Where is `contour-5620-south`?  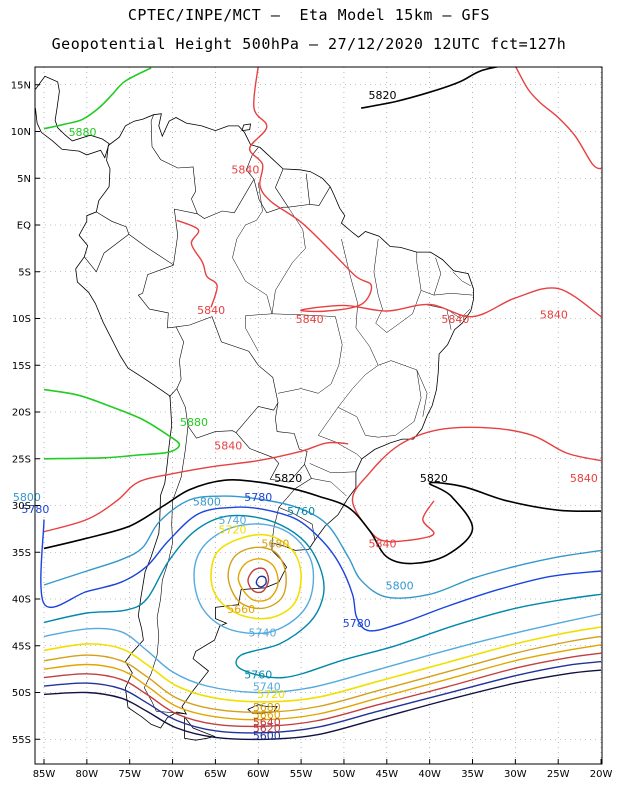
contour-5620-south is located at coordinates (322, 697).